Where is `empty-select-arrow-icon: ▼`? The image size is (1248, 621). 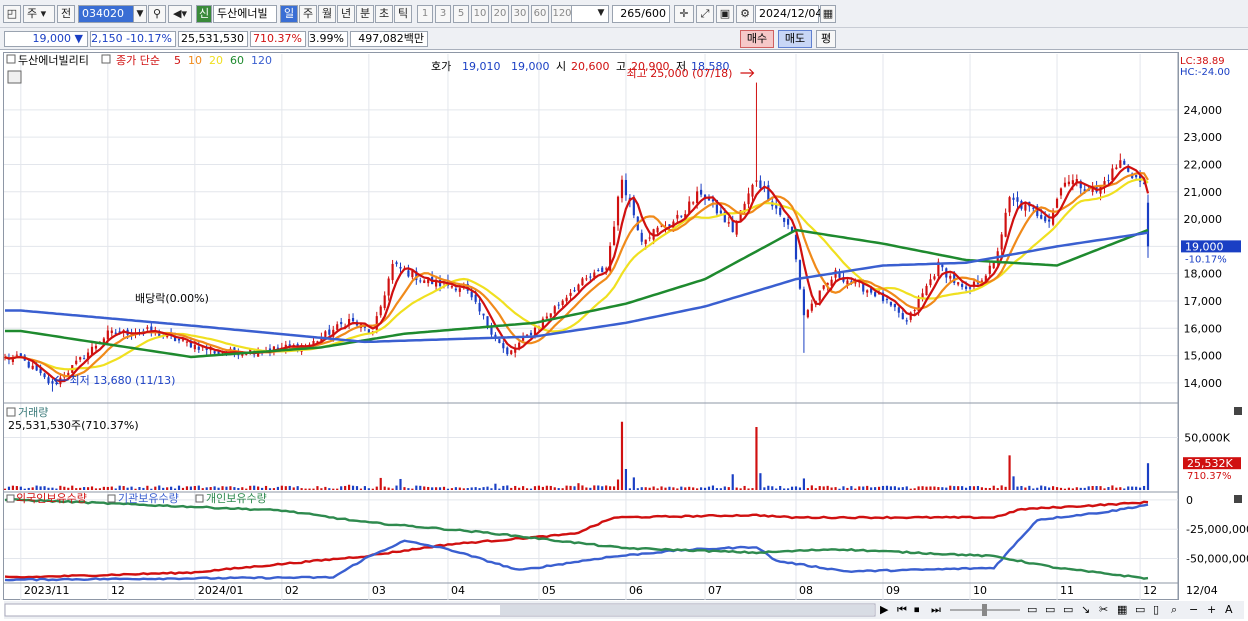 empty-select-arrow-icon: ▼ is located at coordinates (601, 13).